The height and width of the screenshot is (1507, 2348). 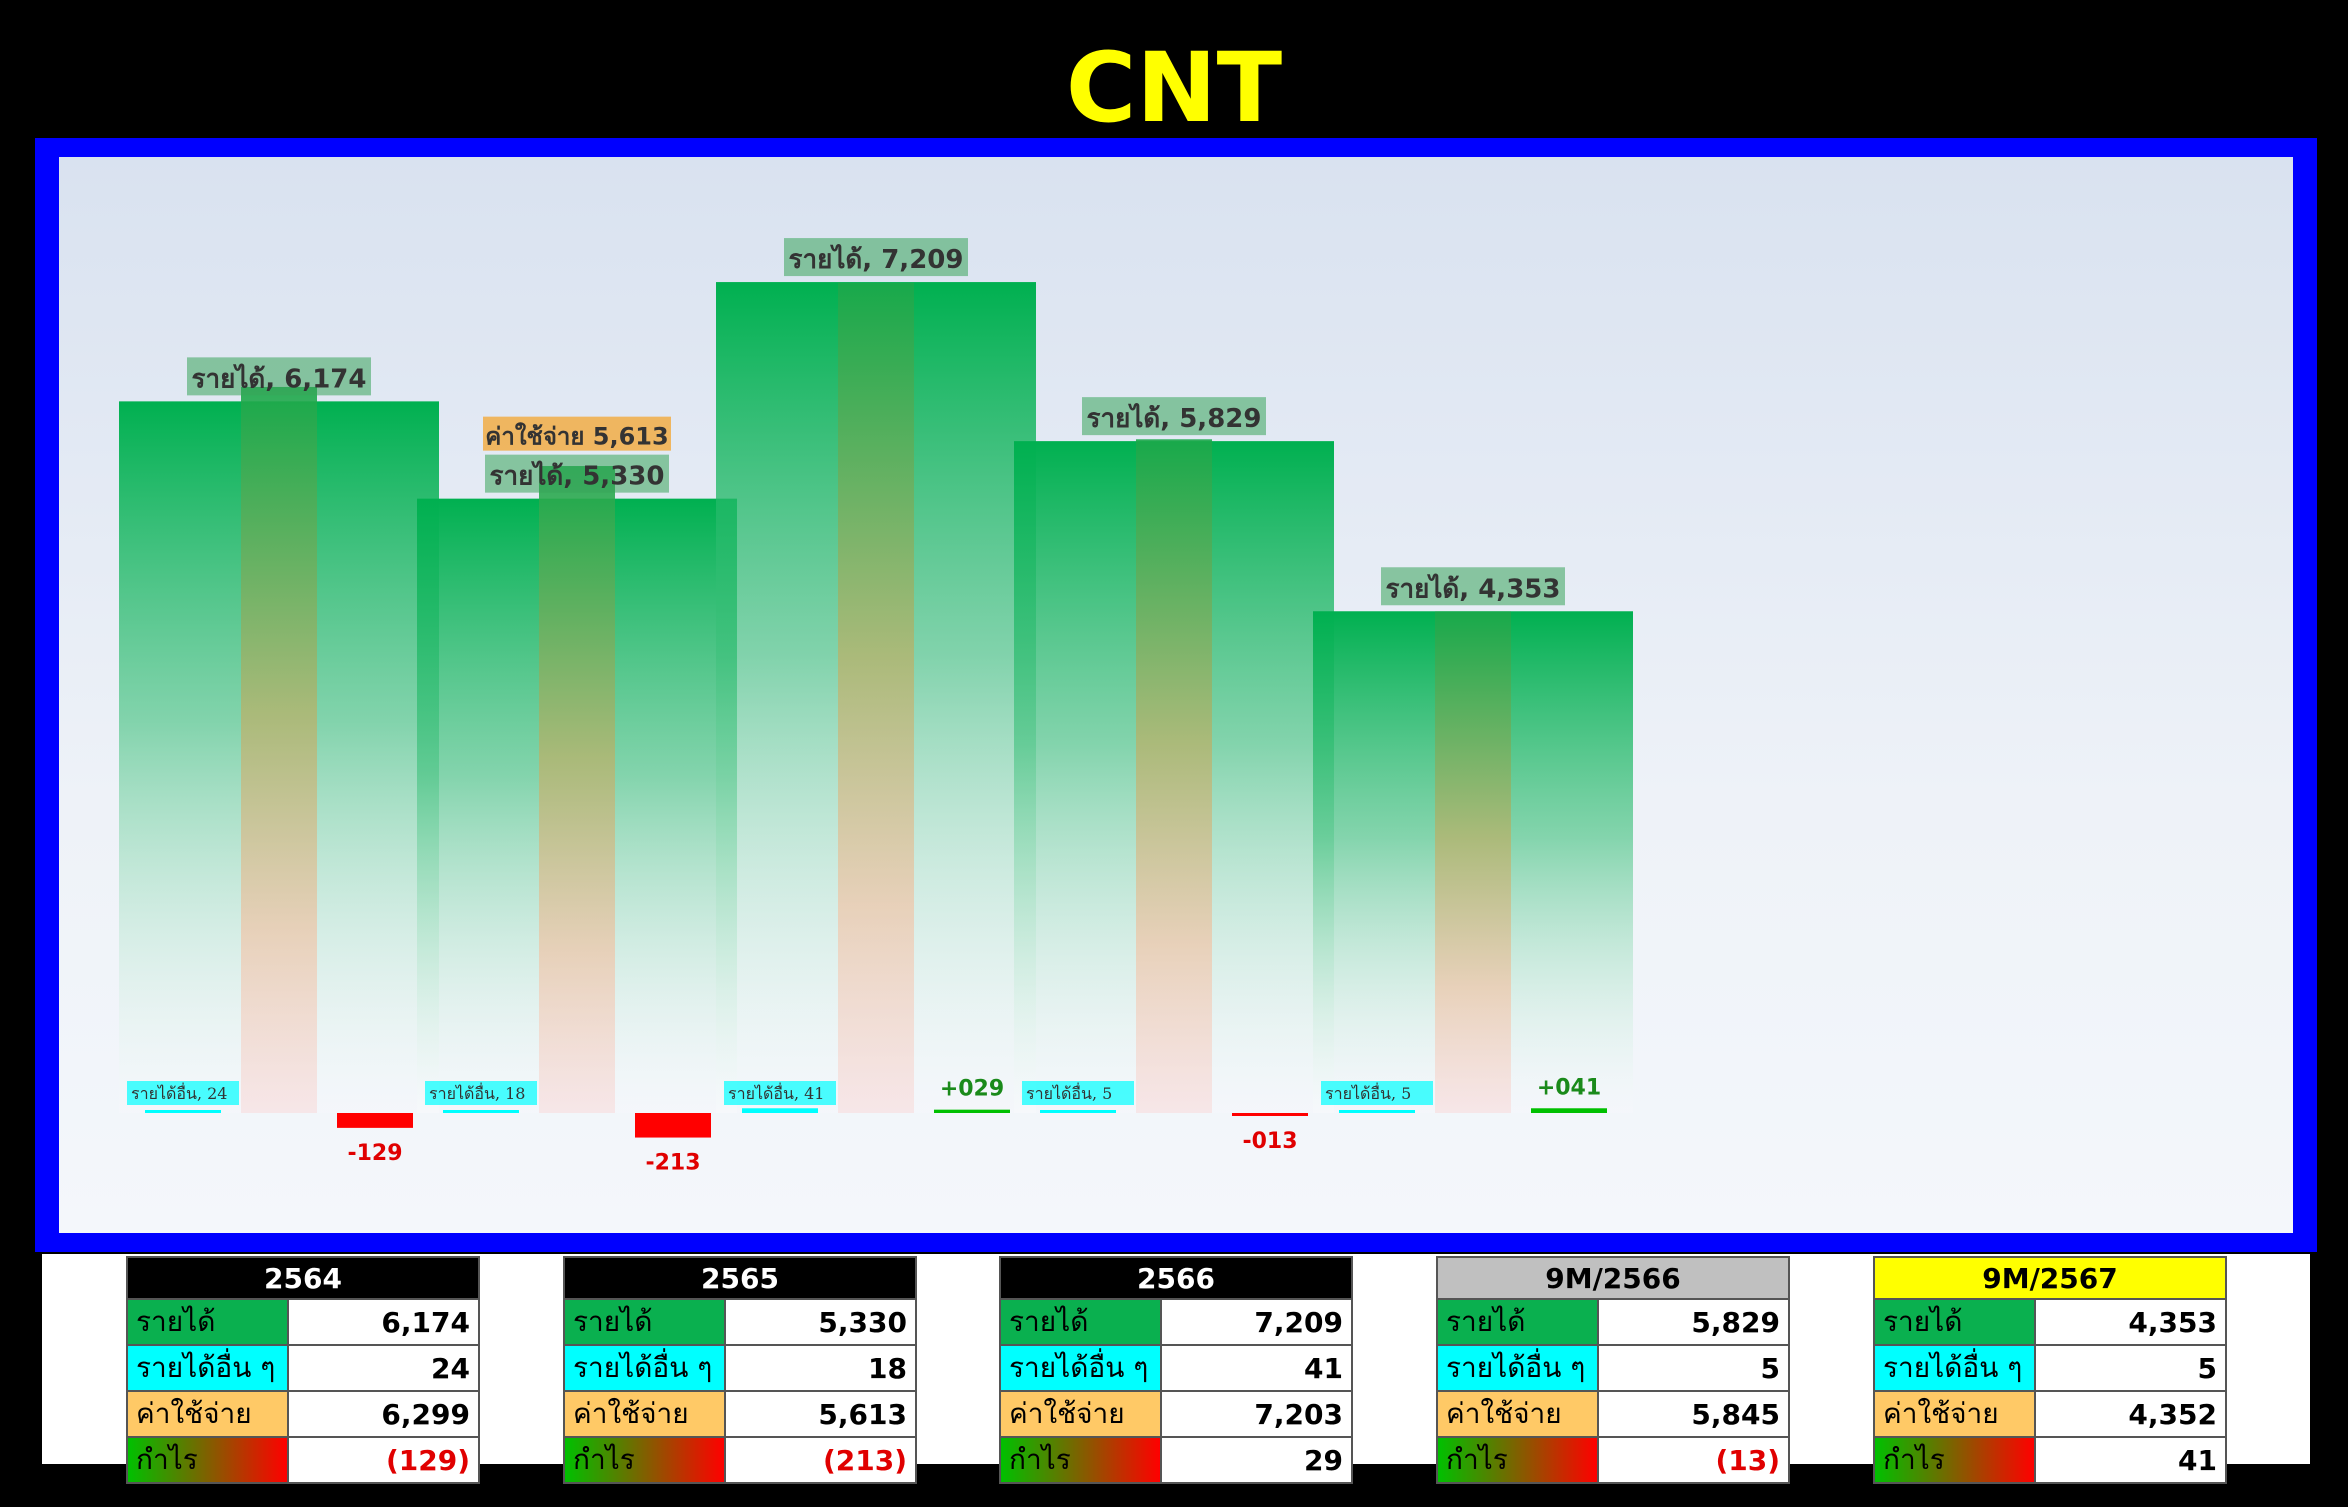 What do you see at coordinates (1569, 1087) in the screenshot?
I see `profit-data-label: +041` at bounding box center [1569, 1087].